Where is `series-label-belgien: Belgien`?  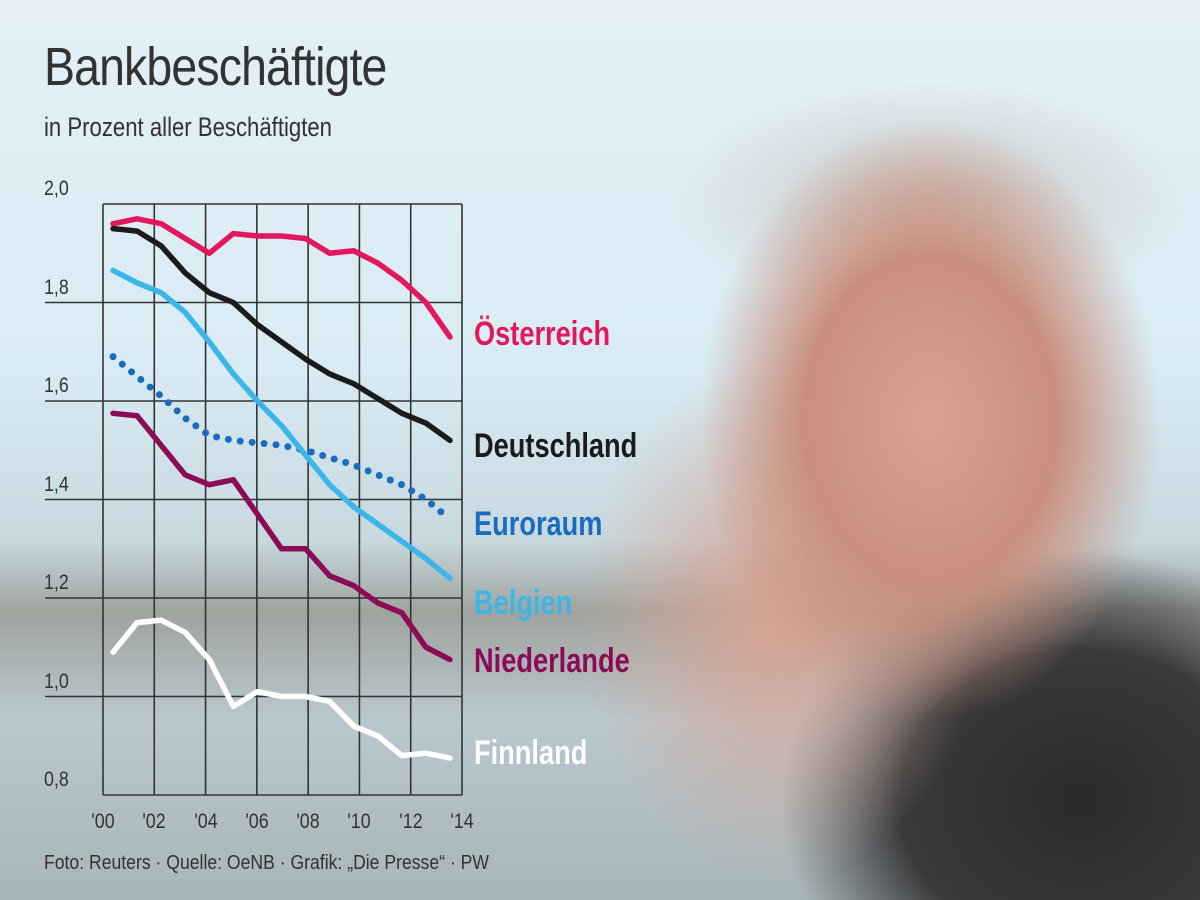 series-label-belgien: Belgien is located at coordinates (523, 603).